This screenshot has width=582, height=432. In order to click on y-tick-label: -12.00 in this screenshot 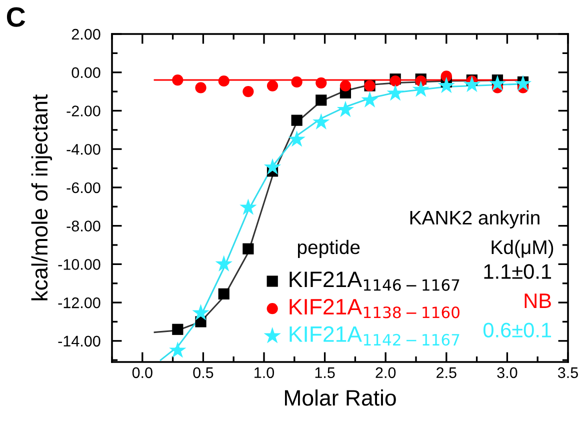, I will do `click(79, 302)`.